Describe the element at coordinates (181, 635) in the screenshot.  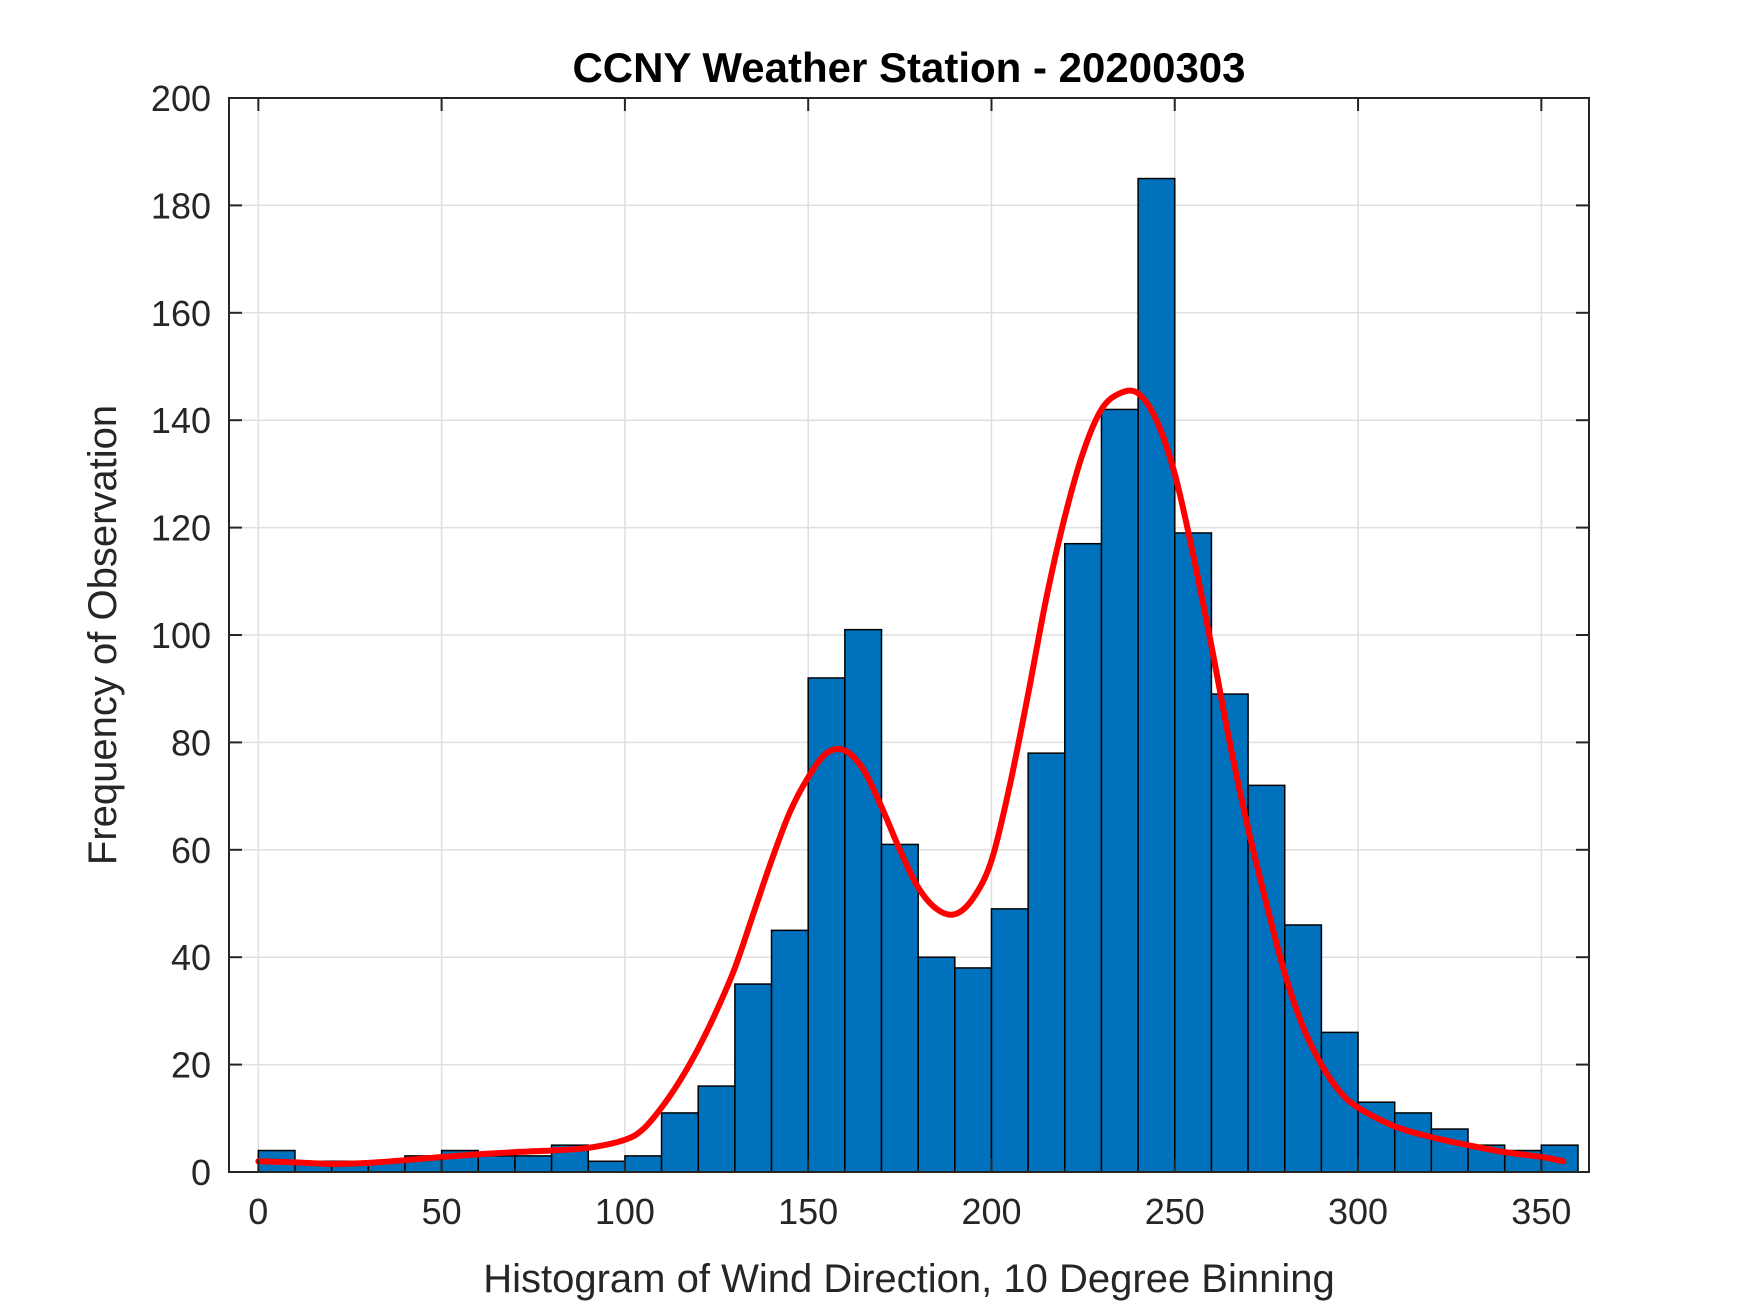
I see `y-tick-label: 100` at that location.